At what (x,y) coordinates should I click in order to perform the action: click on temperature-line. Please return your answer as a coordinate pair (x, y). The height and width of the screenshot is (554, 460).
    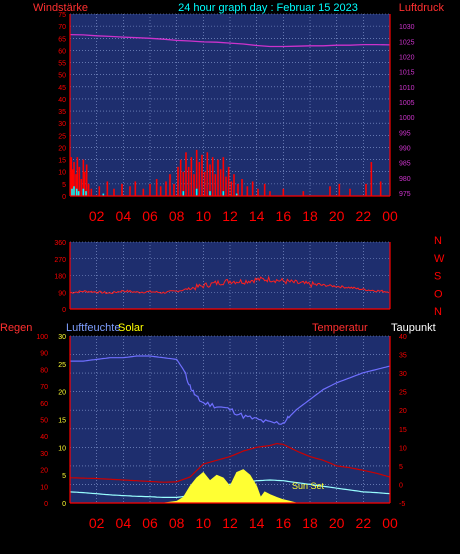
    Looking at the image, I should click on (230, 462).